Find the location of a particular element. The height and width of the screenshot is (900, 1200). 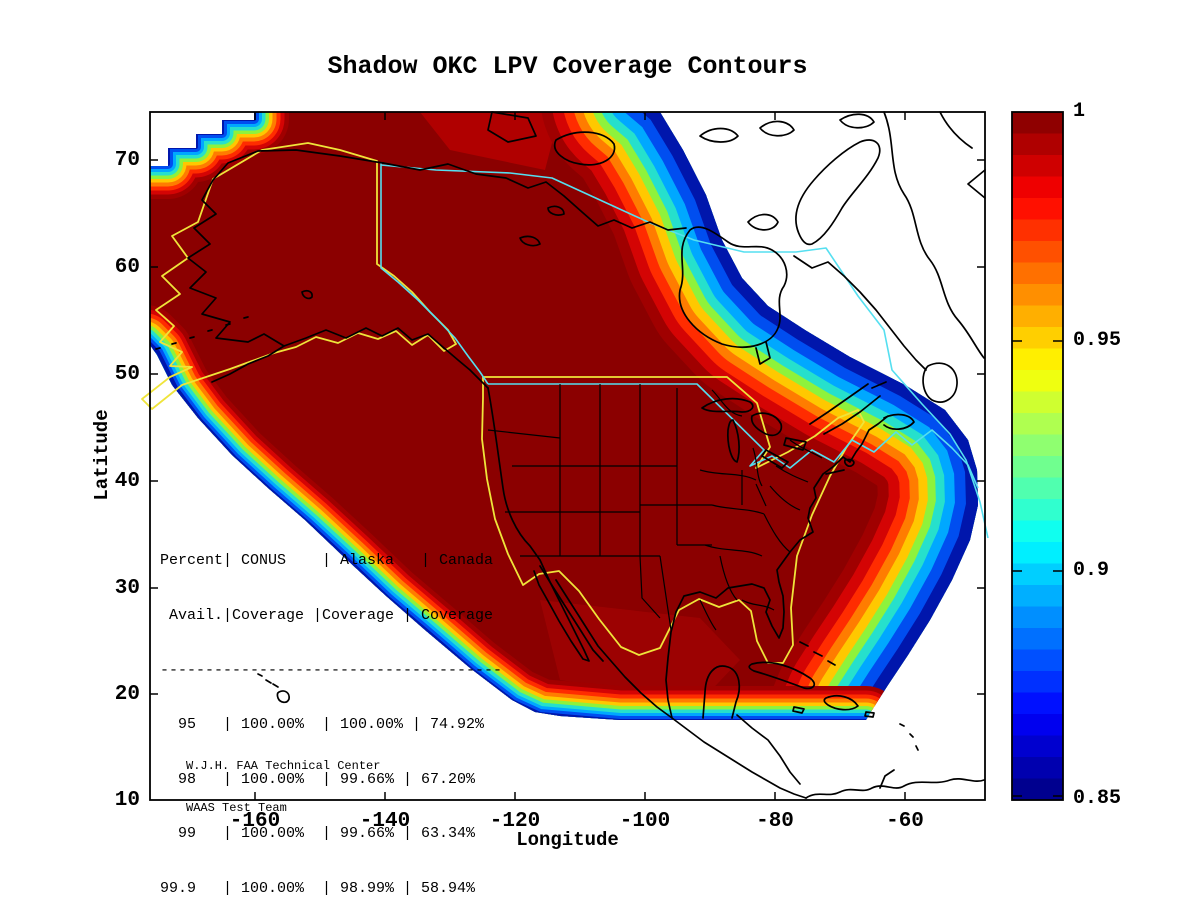

colorbar-gradient is located at coordinates (1037, 456).